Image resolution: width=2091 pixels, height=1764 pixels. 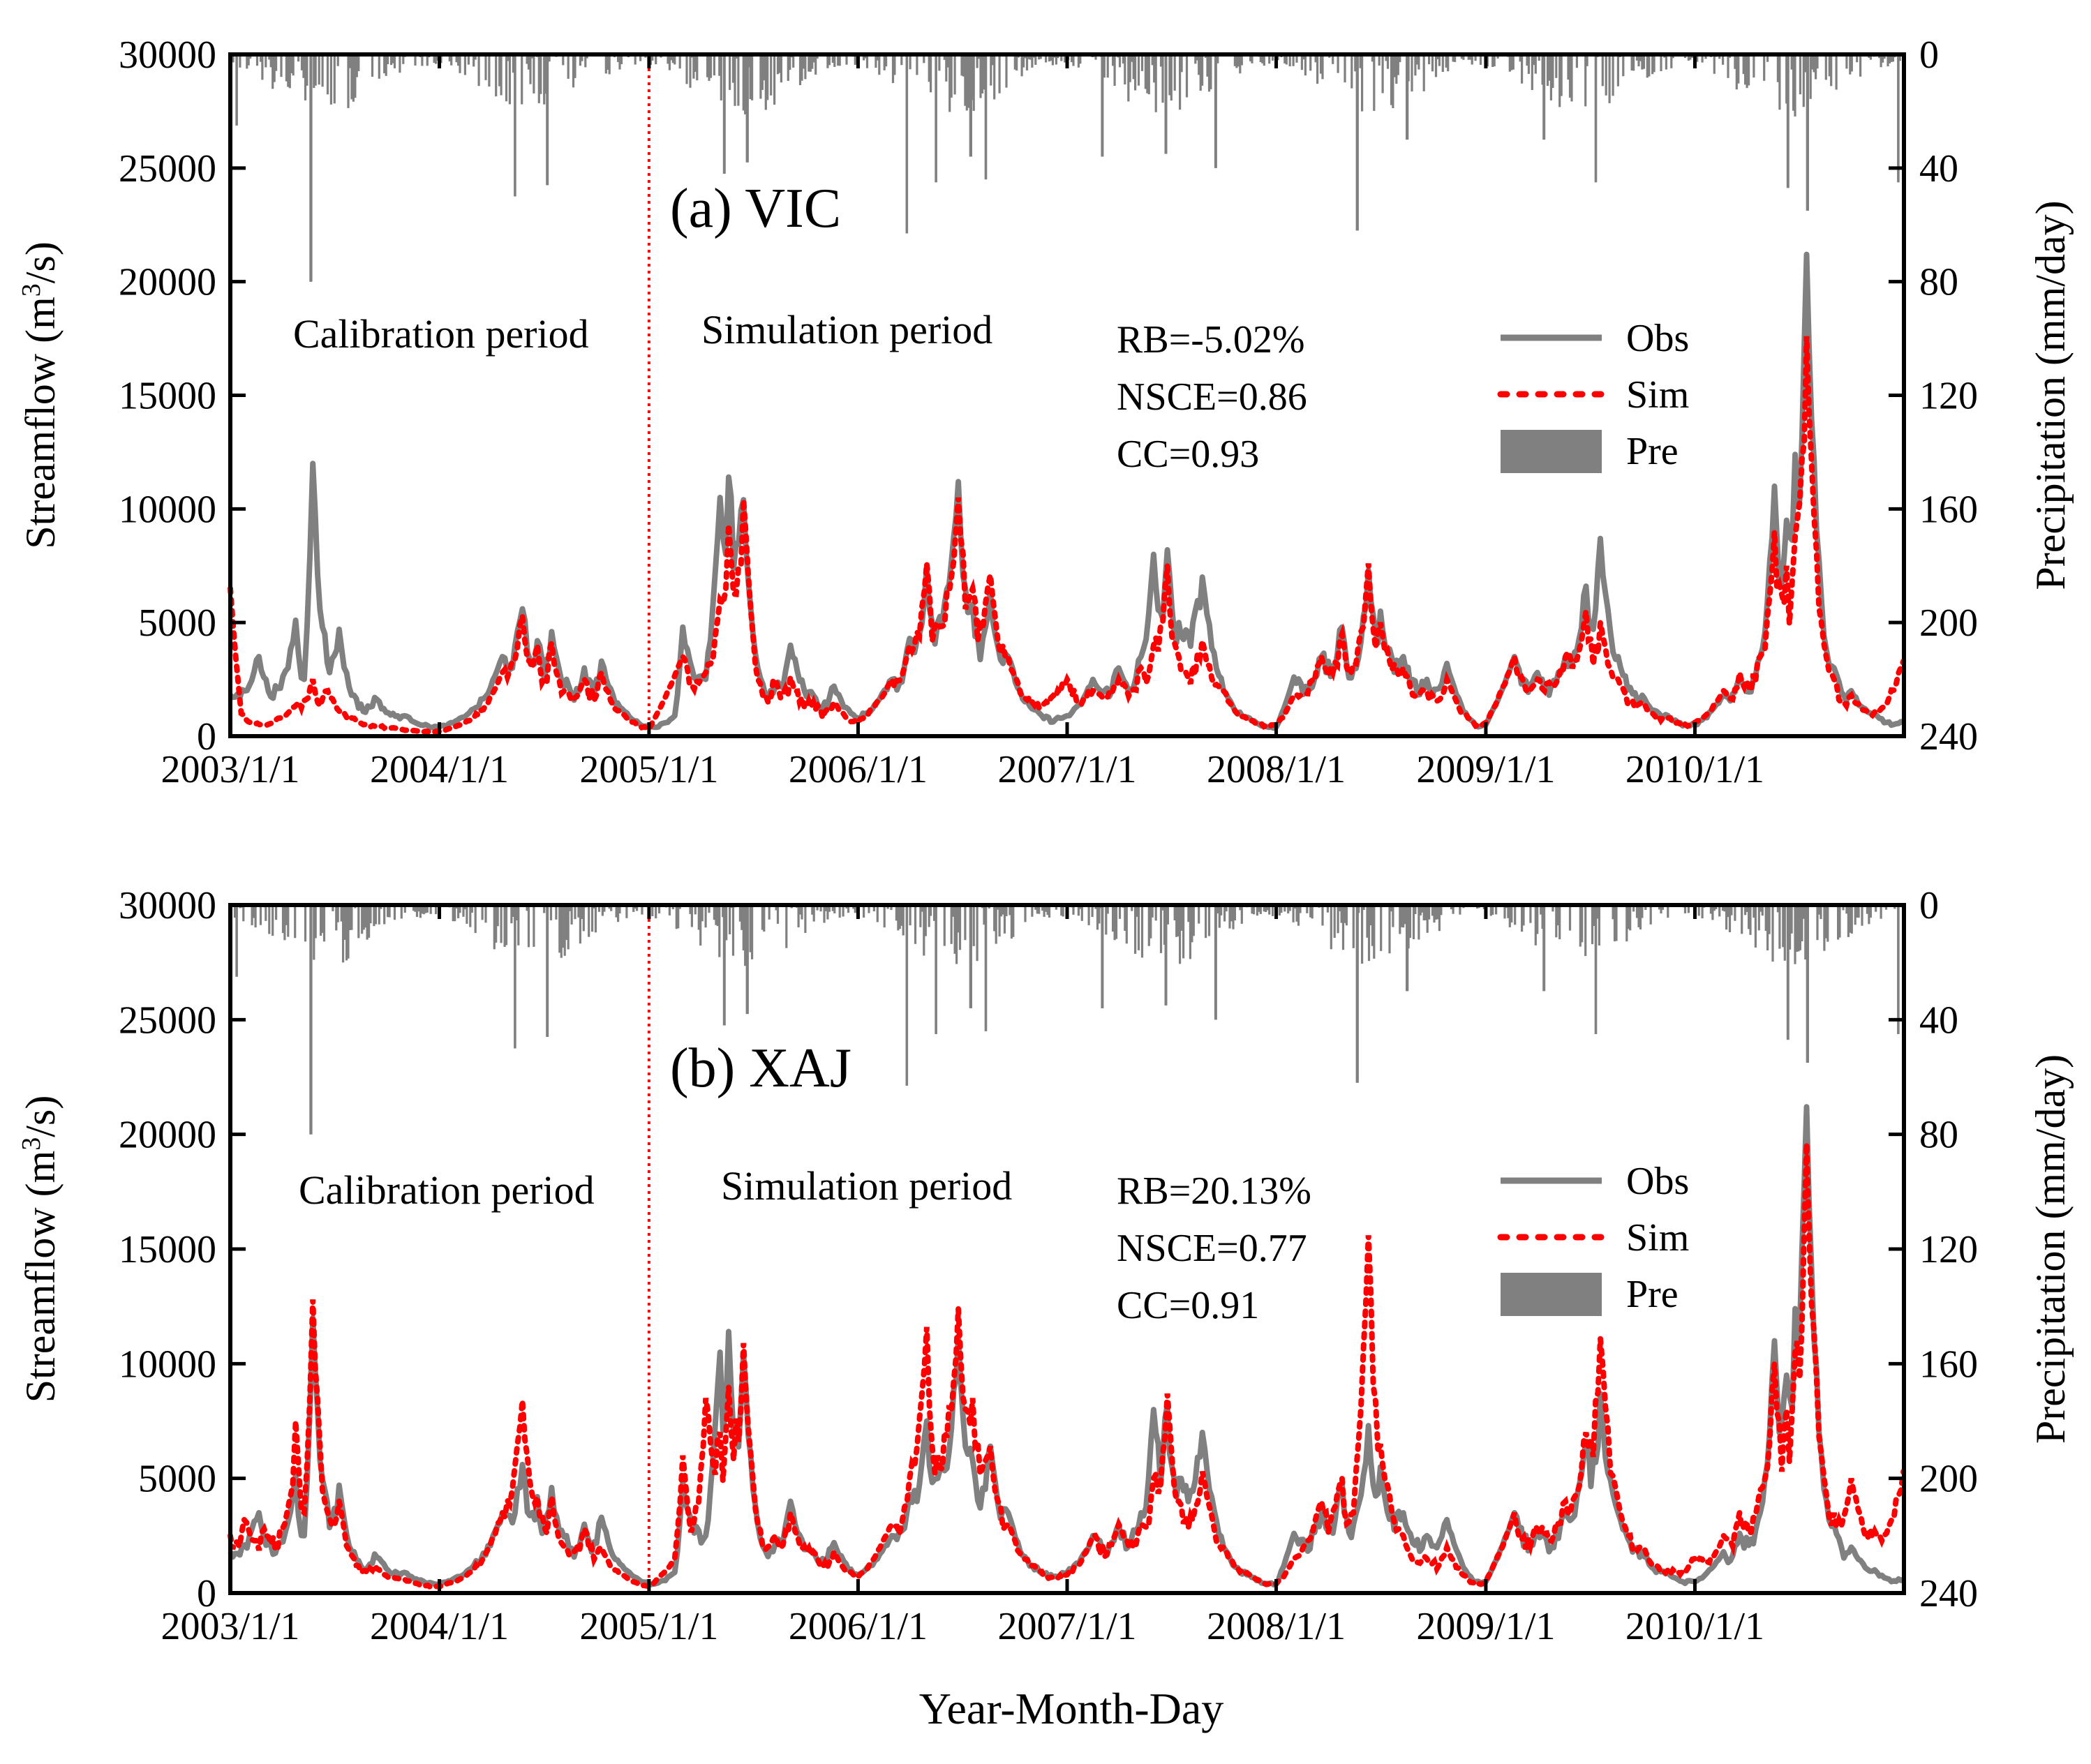 What do you see at coordinates (1653, 1295) in the screenshot?
I see `legend-pre-label: Pre` at bounding box center [1653, 1295].